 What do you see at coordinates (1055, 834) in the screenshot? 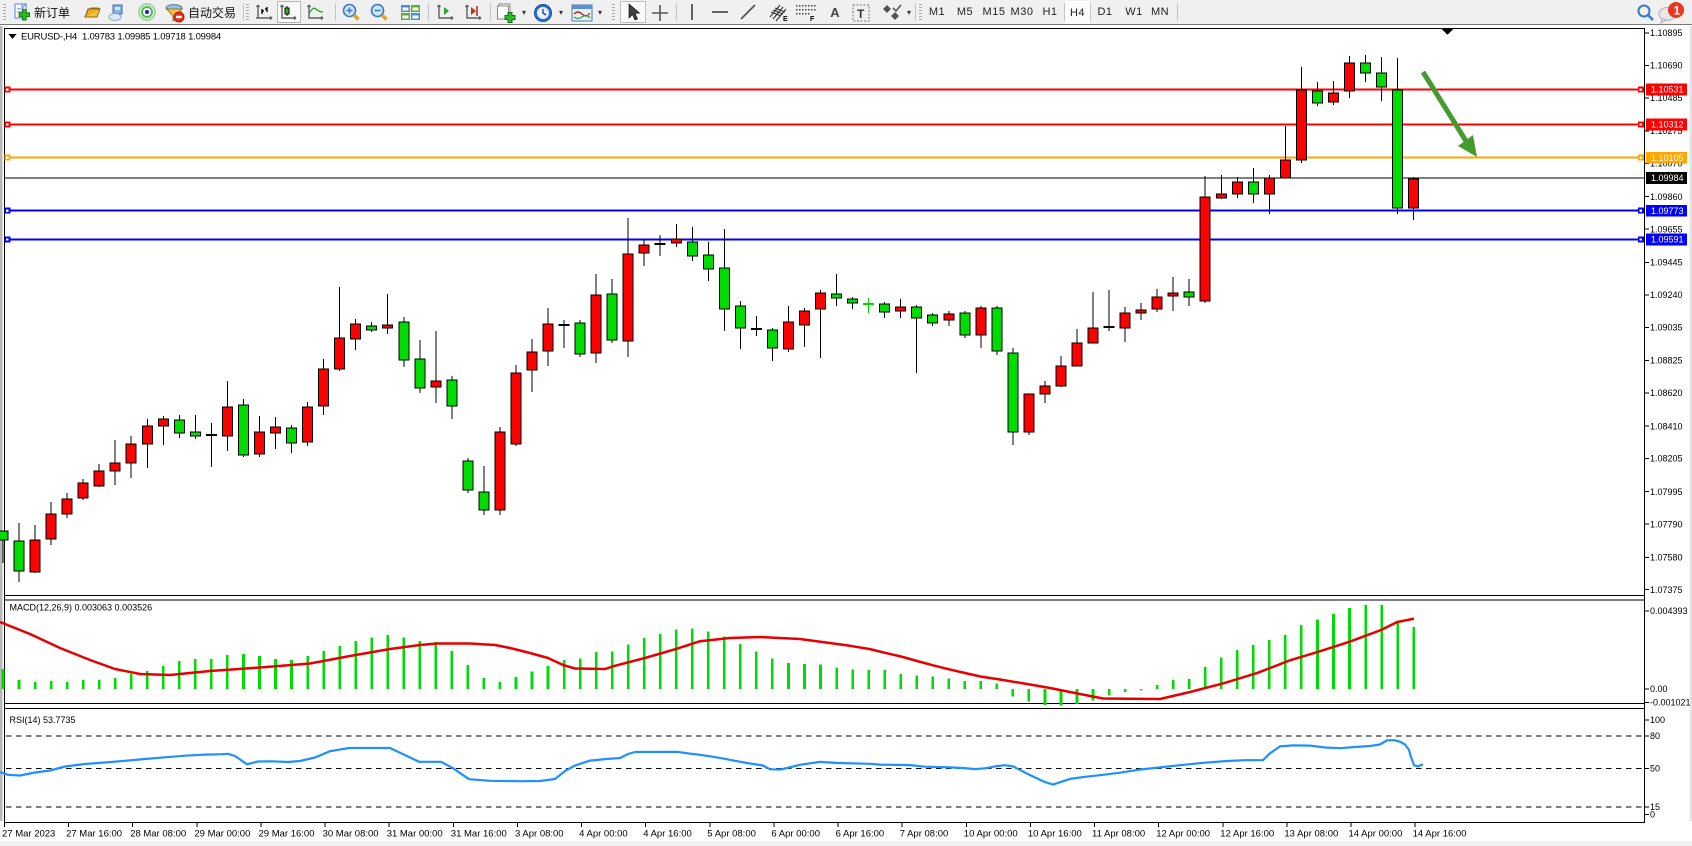
I see `svg-text: 10 Apr 16:00` at bounding box center [1055, 834].